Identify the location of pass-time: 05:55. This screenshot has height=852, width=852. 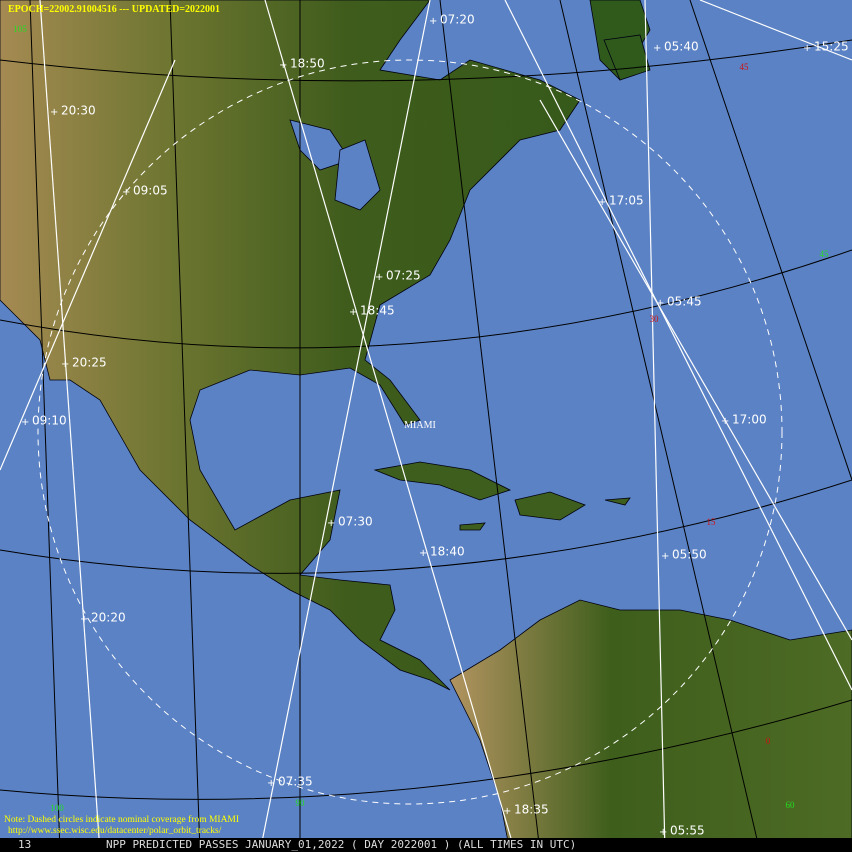
(687, 831).